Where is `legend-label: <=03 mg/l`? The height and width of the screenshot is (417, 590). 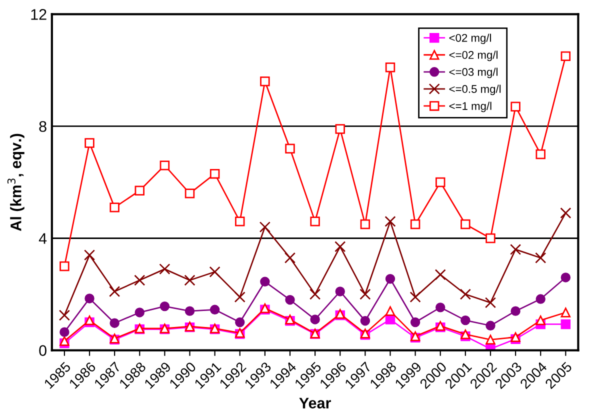 legend-label: <=03 mg/l is located at coordinates (473, 73).